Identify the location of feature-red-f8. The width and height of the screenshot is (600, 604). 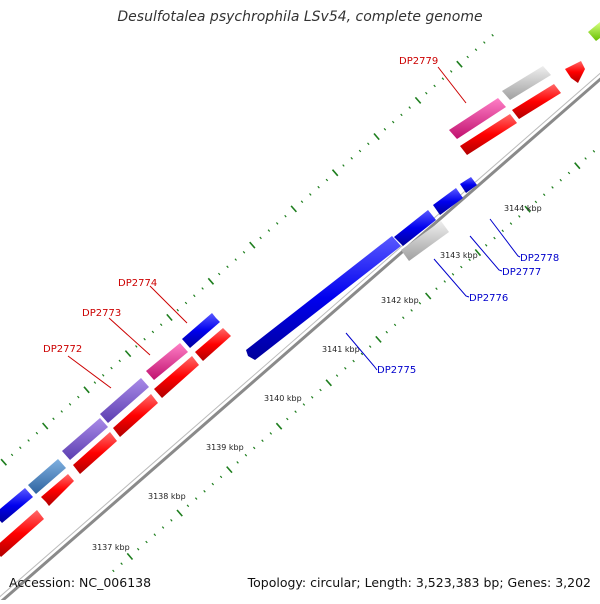
(536, 101).